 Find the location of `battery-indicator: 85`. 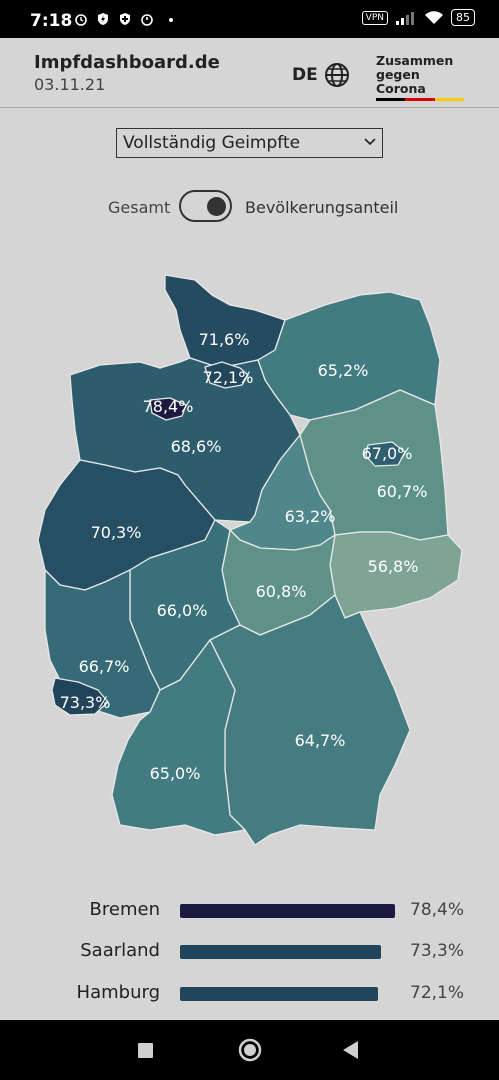

battery-indicator: 85 is located at coordinates (463, 17).